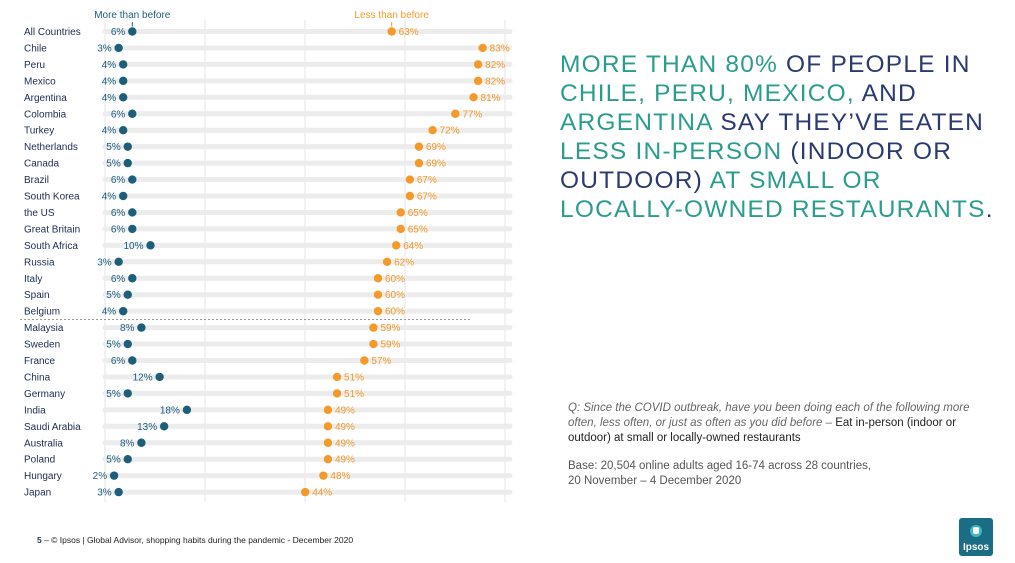  I want to click on more-value-label: 10%, so click(133, 246).